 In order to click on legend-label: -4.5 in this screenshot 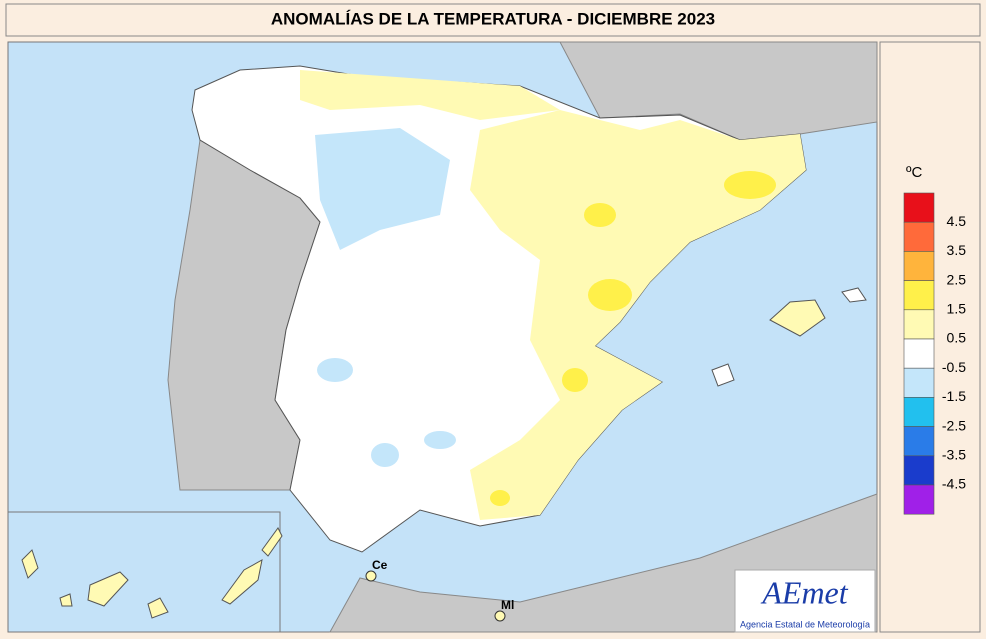, I will do `click(954, 484)`.